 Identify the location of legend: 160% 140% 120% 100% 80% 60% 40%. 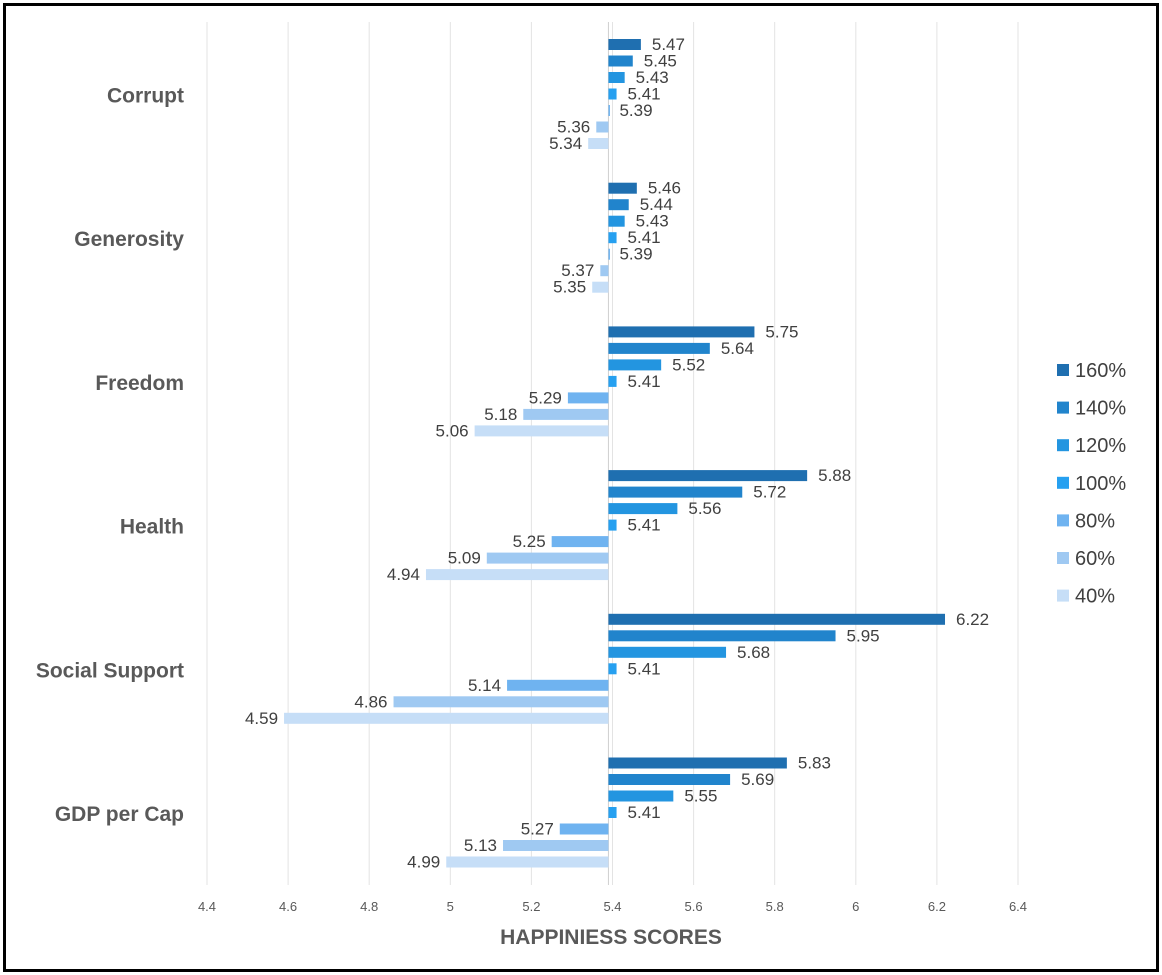
(1091, 484).